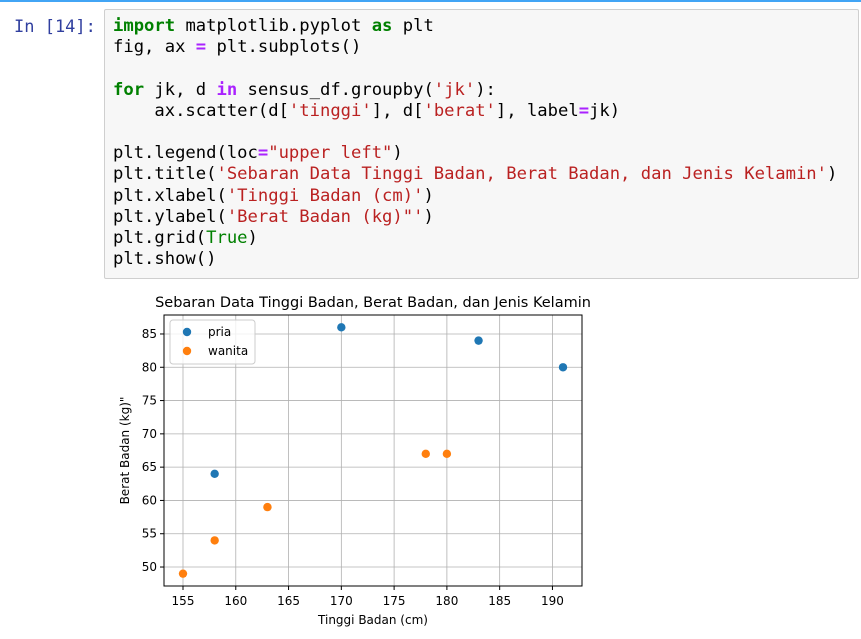 The width and height of the screenshot is (861, 639). I want to click on y-tick-label: 75, so click(149, 401).